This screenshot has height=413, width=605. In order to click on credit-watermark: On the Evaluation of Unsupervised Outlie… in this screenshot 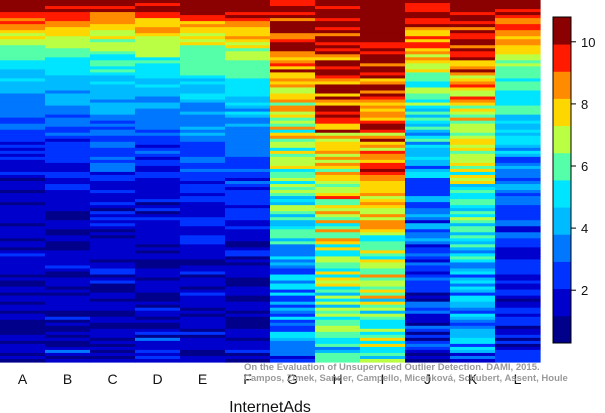, I will do `click(424, 373)`.